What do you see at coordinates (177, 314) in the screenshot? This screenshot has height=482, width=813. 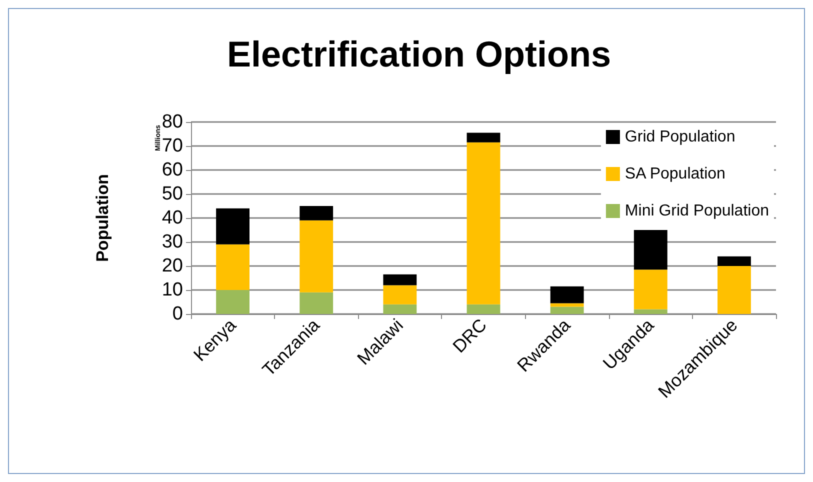 I see `y-tick-label: 0` at bounding box center [177, 314].